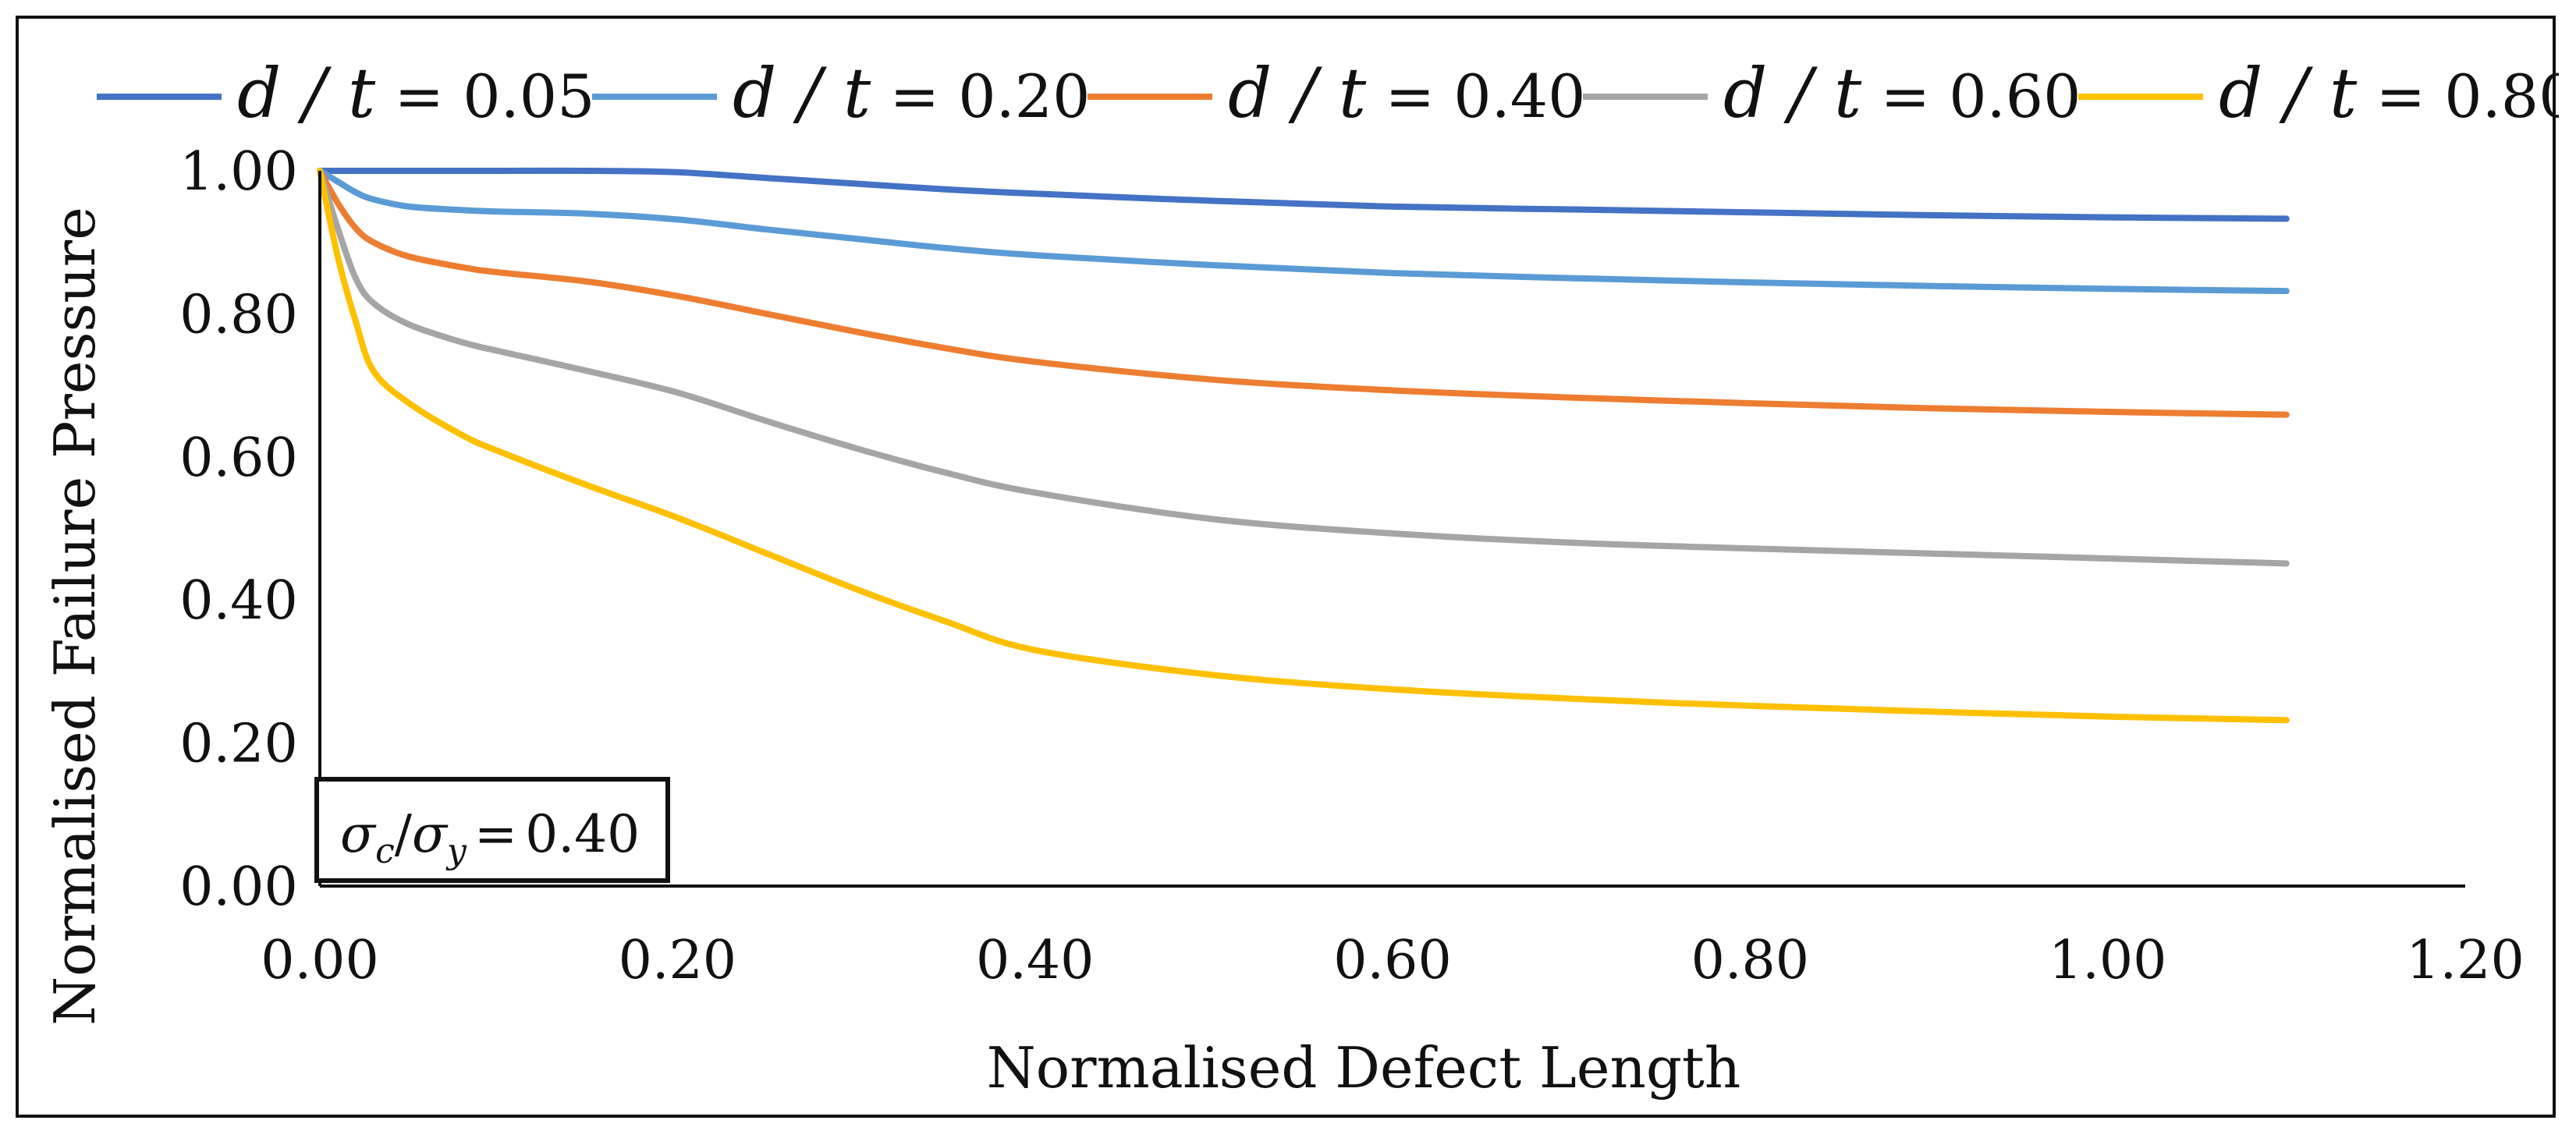 This screenshot has height=1138, width=2576. What do you see at coordinates (2107, 960) in the screenshot?
I see `x-tick-label: 1.00` at bounding box center [2107, 960].